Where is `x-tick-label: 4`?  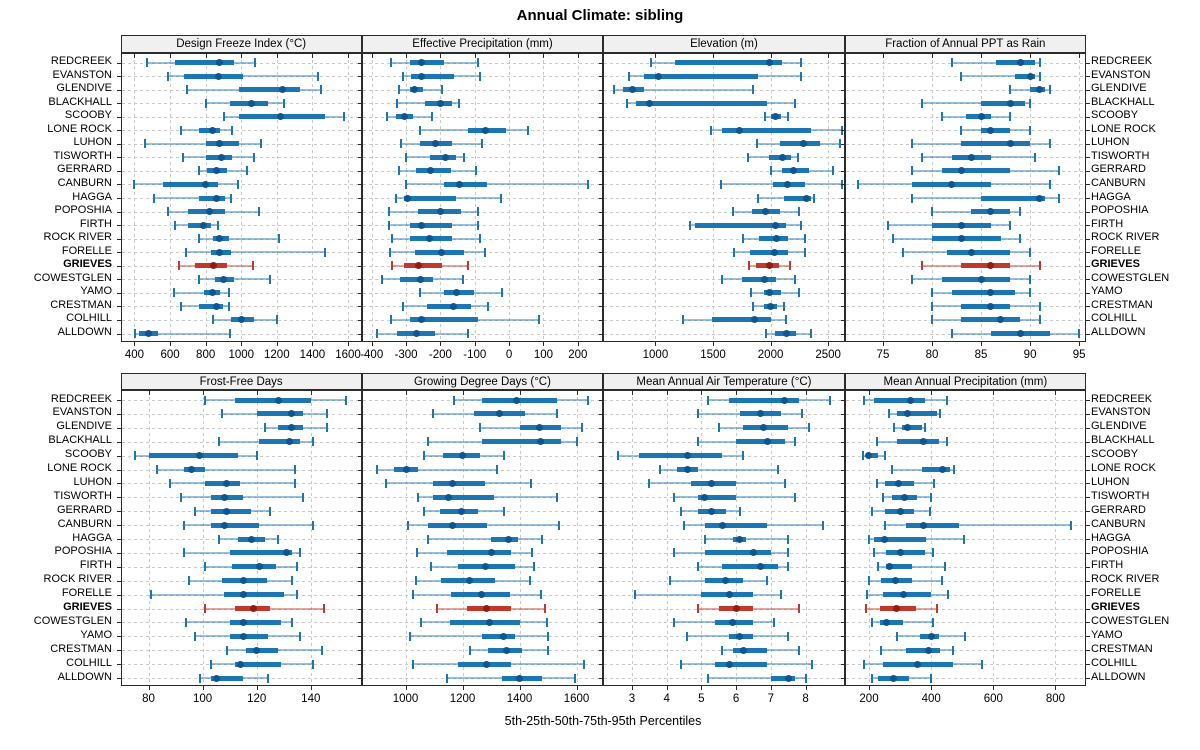 x-tick-label: 4 is located at coordinates (666, 699).